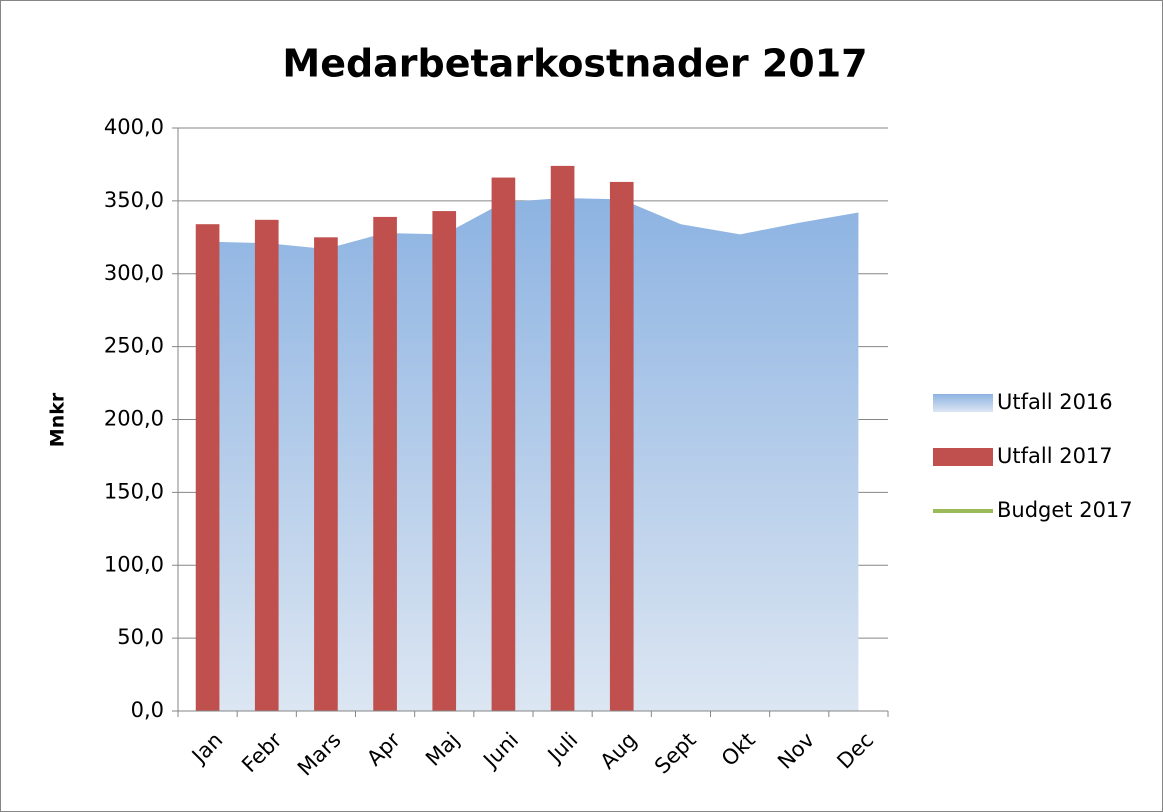 The width and height of the screenshot is (1163, 812). What do you see at coordinates (147, 710) in the screenshot?
I see `y-tick-label: 0,0` at bounding box center [147, 710].